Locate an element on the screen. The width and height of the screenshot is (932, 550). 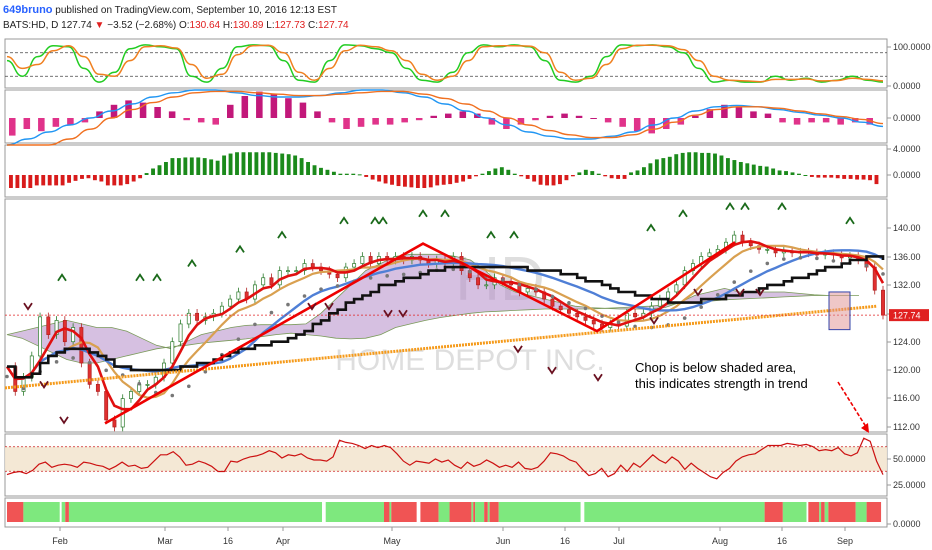
axis-tick-label: 124.00 is located at coordinates (907, 342).